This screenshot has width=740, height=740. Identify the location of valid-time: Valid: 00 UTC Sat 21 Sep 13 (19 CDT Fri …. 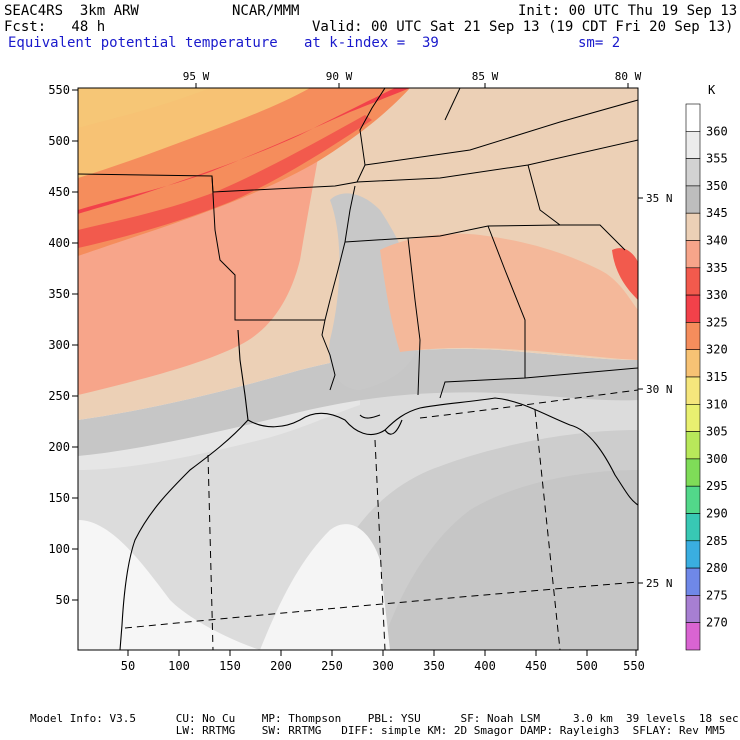
(523, 27).